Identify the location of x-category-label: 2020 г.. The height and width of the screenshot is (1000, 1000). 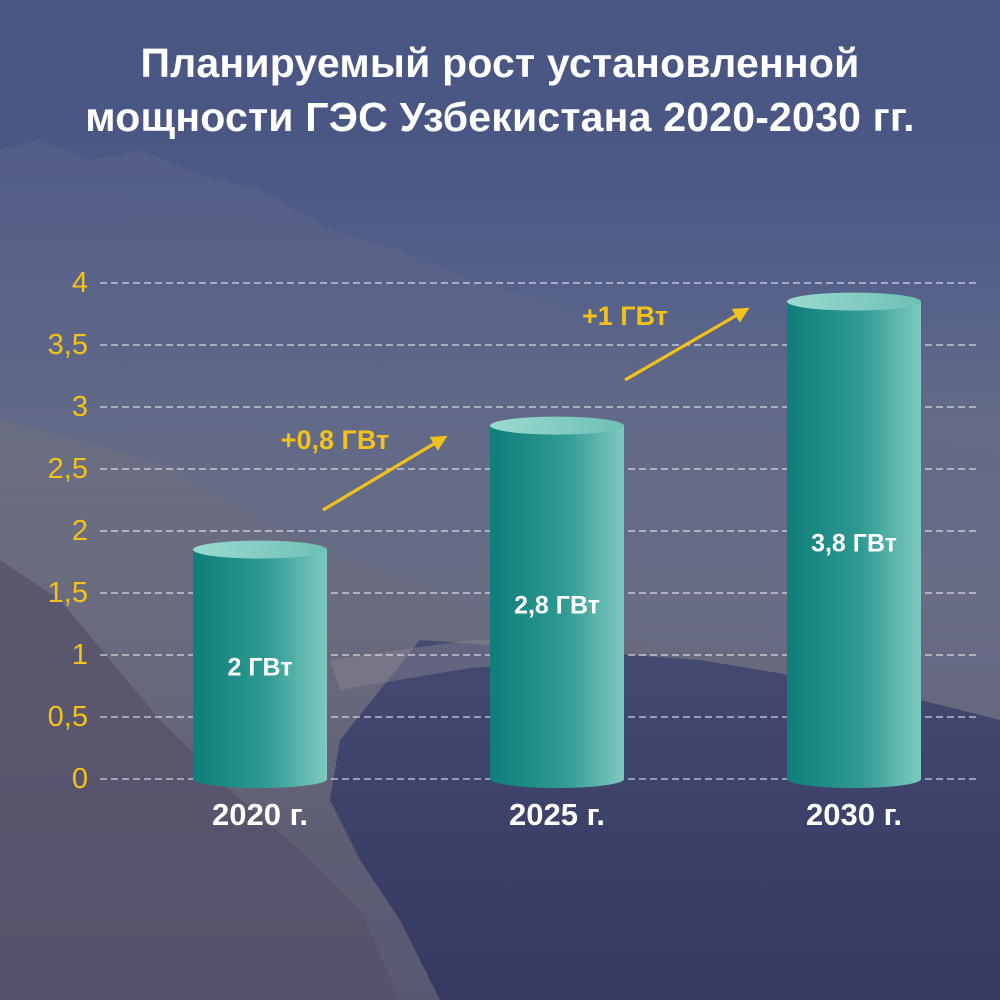
(260, 814).